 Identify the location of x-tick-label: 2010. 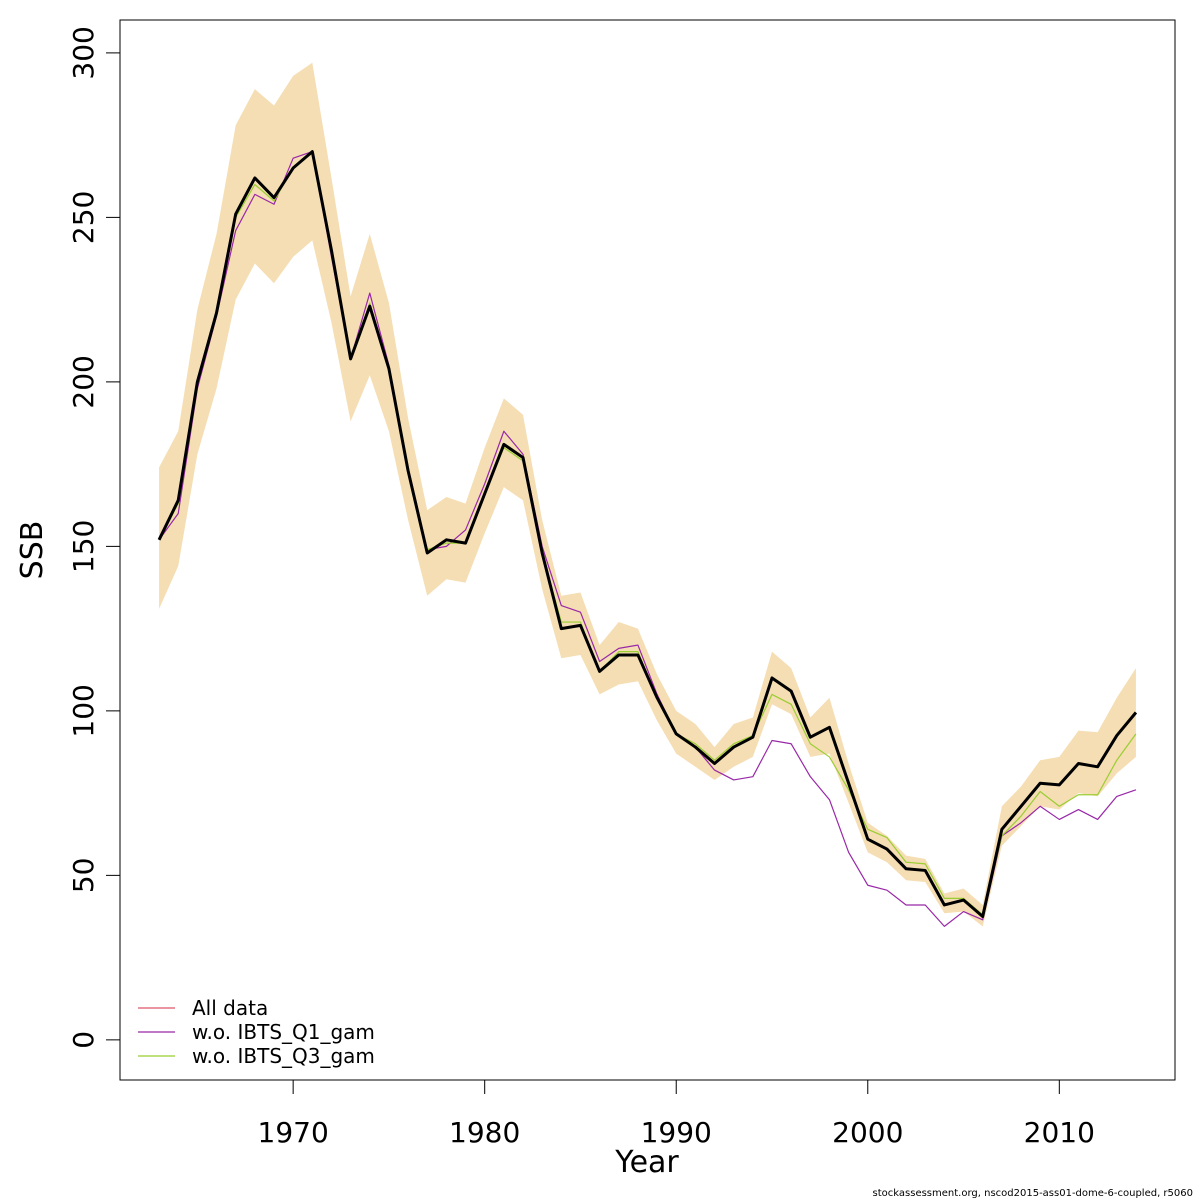
(1059, 1132).